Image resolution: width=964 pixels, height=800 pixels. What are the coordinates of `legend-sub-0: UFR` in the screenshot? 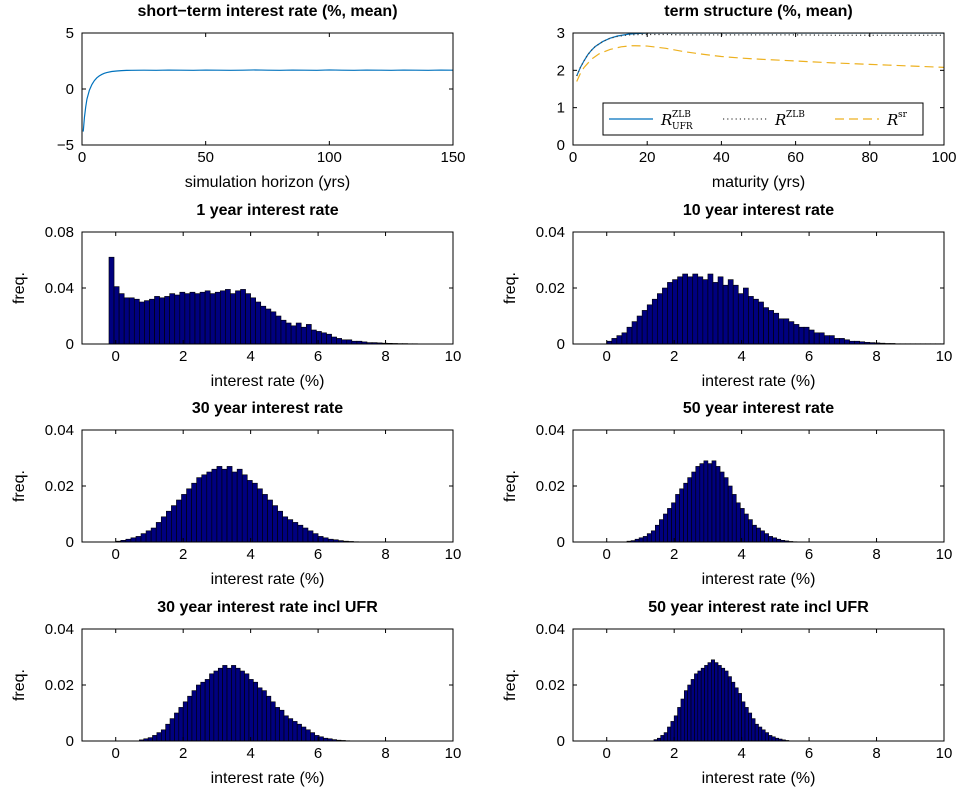 It's located at (682, 127).